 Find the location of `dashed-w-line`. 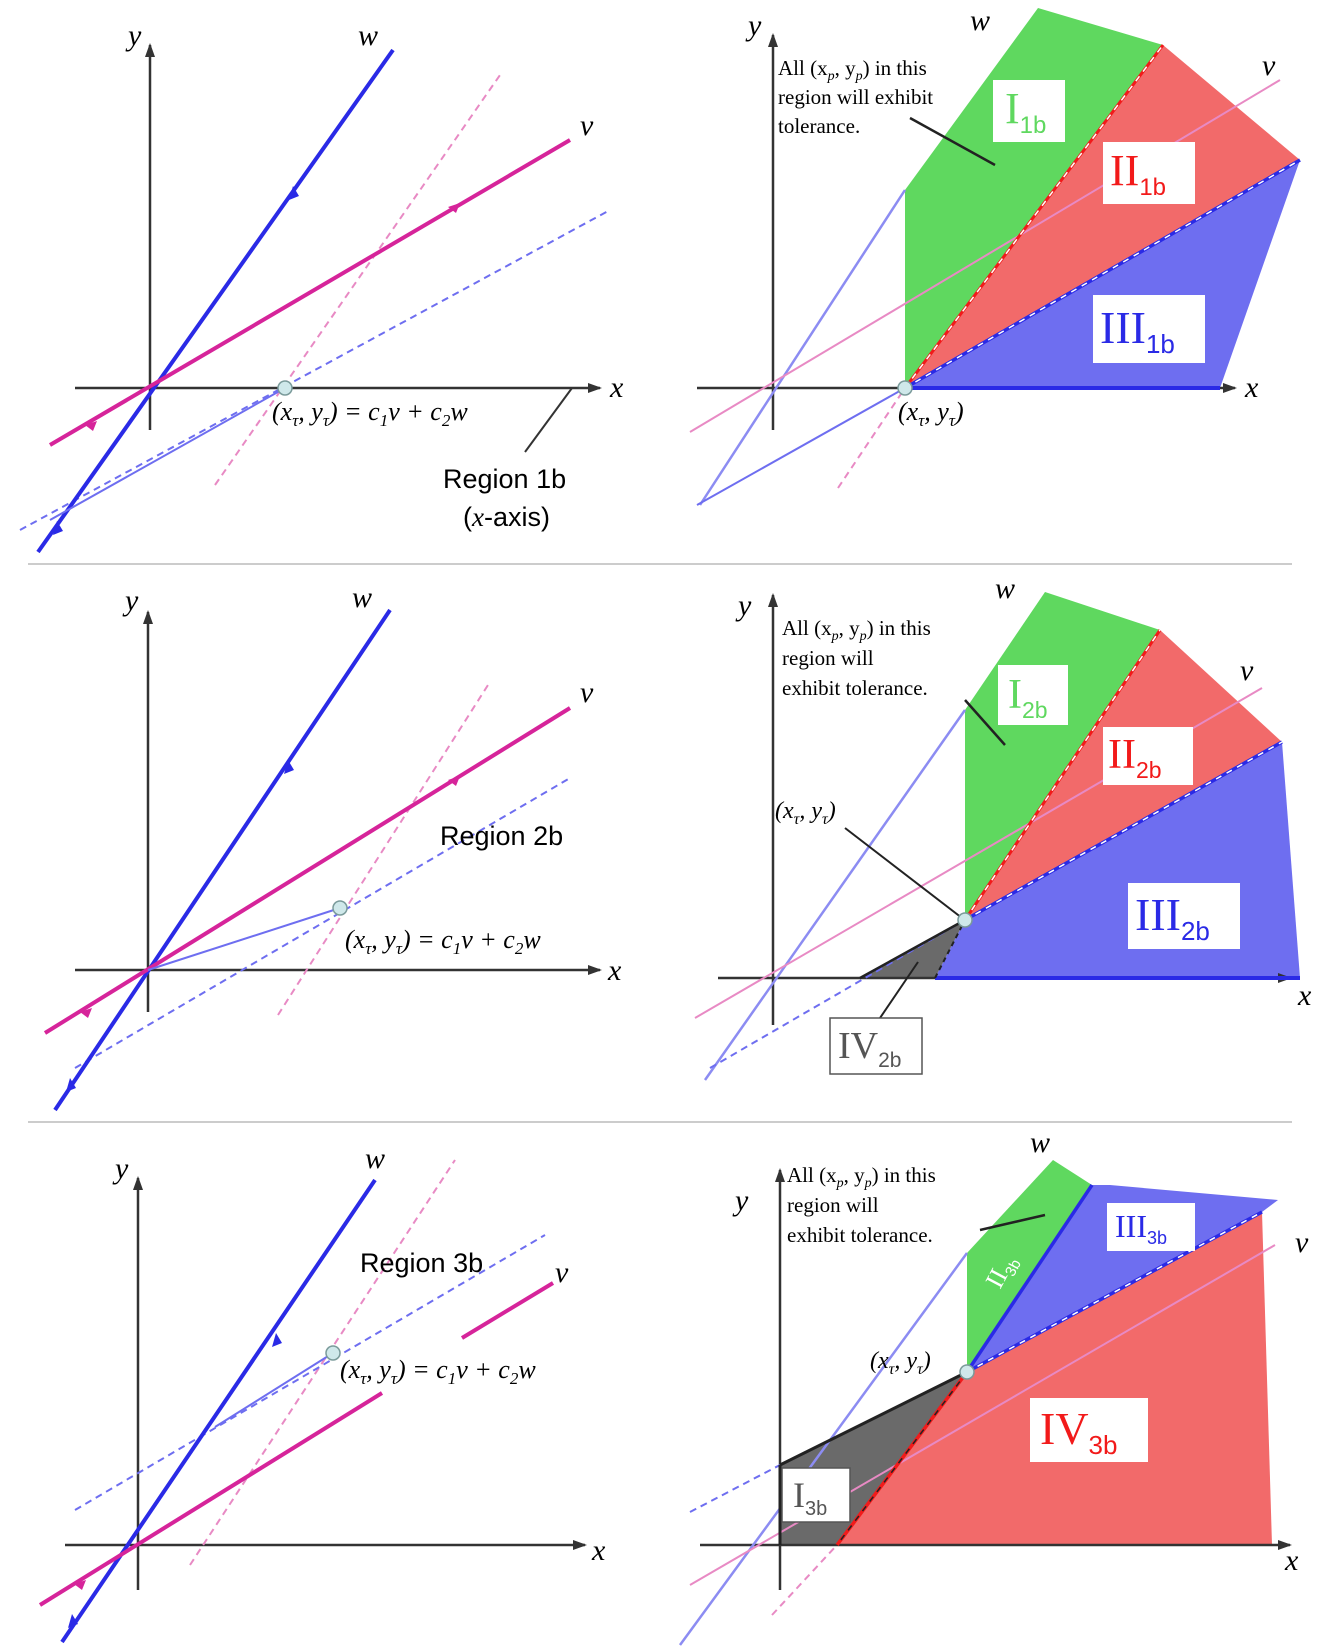

dashed-w-line is located at coordinates (383, 850).